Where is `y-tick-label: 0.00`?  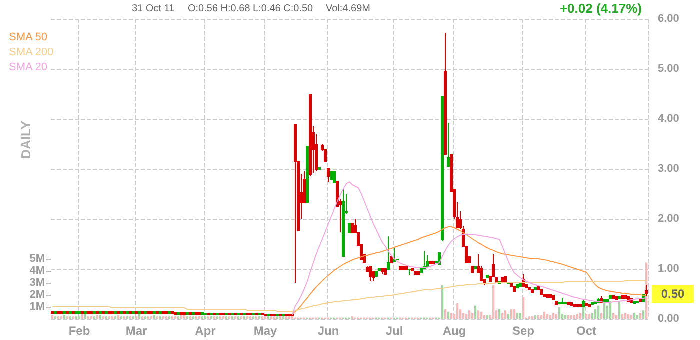 y-tick-label: 0.00 is located at coordinates (669, 319).